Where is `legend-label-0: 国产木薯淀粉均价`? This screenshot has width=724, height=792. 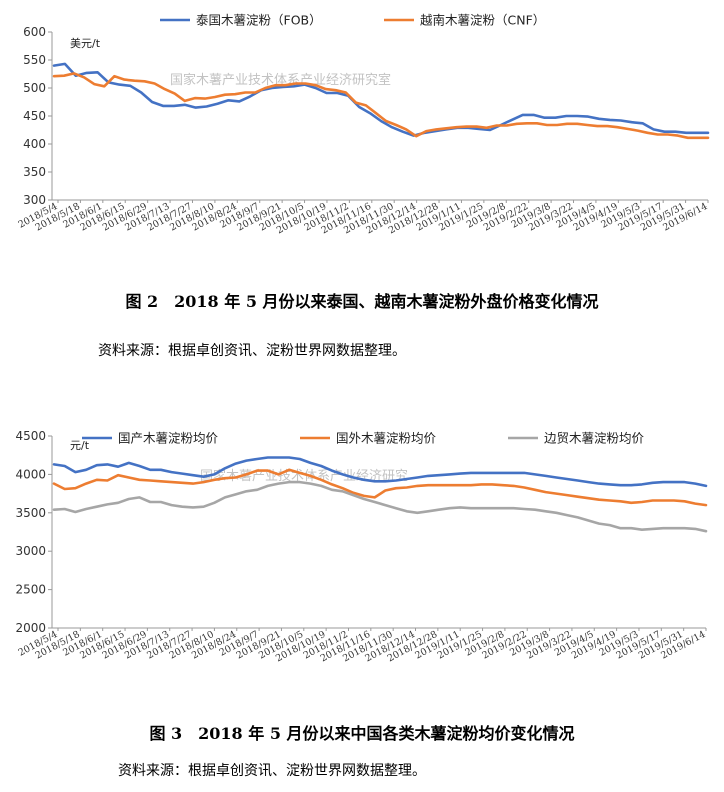
legend-label-0: 国产木薯淀粉均价 is located at coordinates (168, 438).